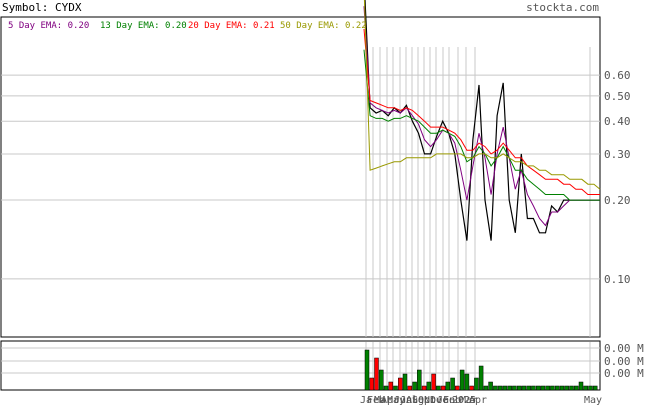 Image resolution: width=655 pixels, height=406 pixels. What do you see at coordinates (409, 400) in the screenshot?
I see `x-tick-label: Jul` at bounding box center [409, 400].